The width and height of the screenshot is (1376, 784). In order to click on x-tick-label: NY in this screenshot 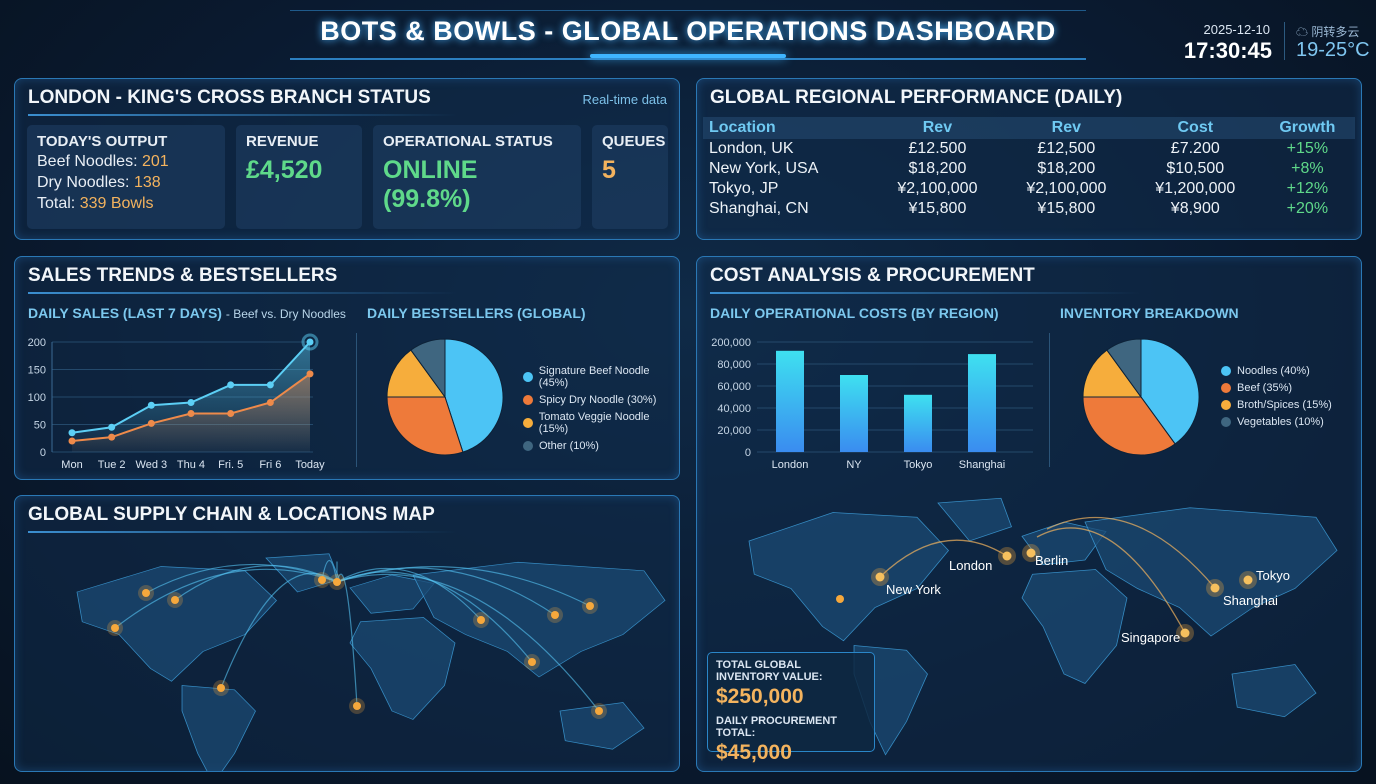, I will do `click(854, 465)`.